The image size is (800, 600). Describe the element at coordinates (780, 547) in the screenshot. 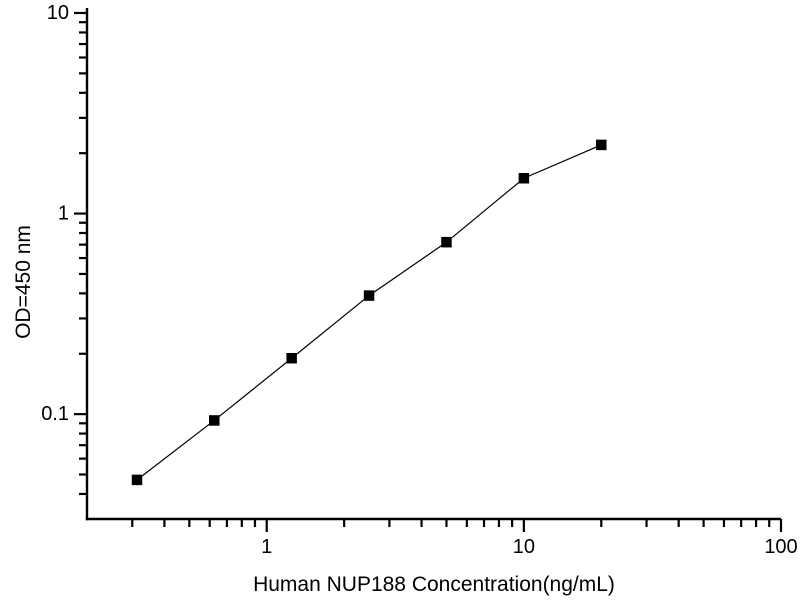

I see `x-tick-label: 100` at that location.